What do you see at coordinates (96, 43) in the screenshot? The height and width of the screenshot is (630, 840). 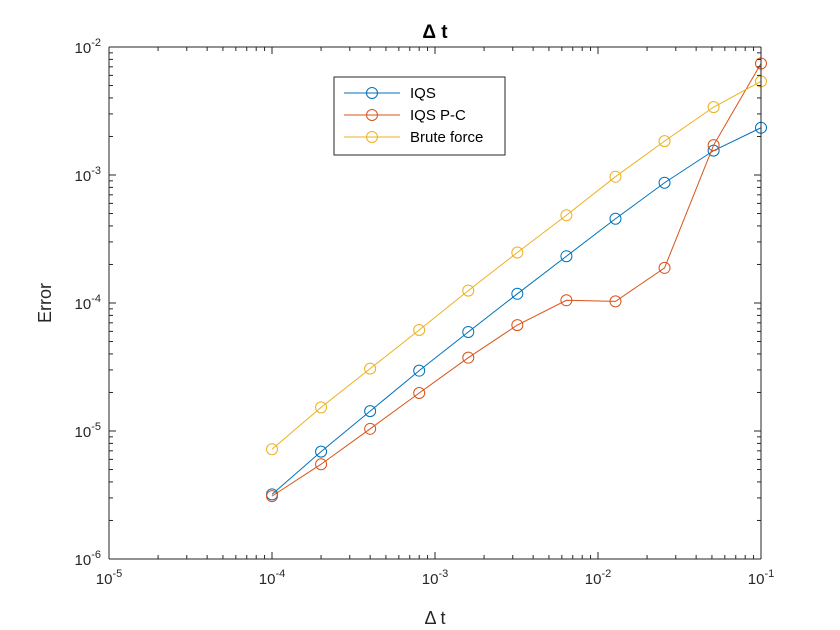 I see `y-tick-label-exponent: -2` at bounding box center [96, 43].